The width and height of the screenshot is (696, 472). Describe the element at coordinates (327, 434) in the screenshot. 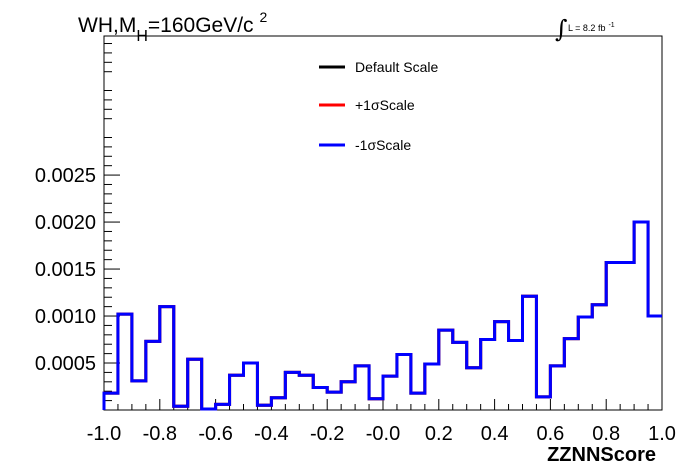

I see `x-tick-label: -0.2` at that location.